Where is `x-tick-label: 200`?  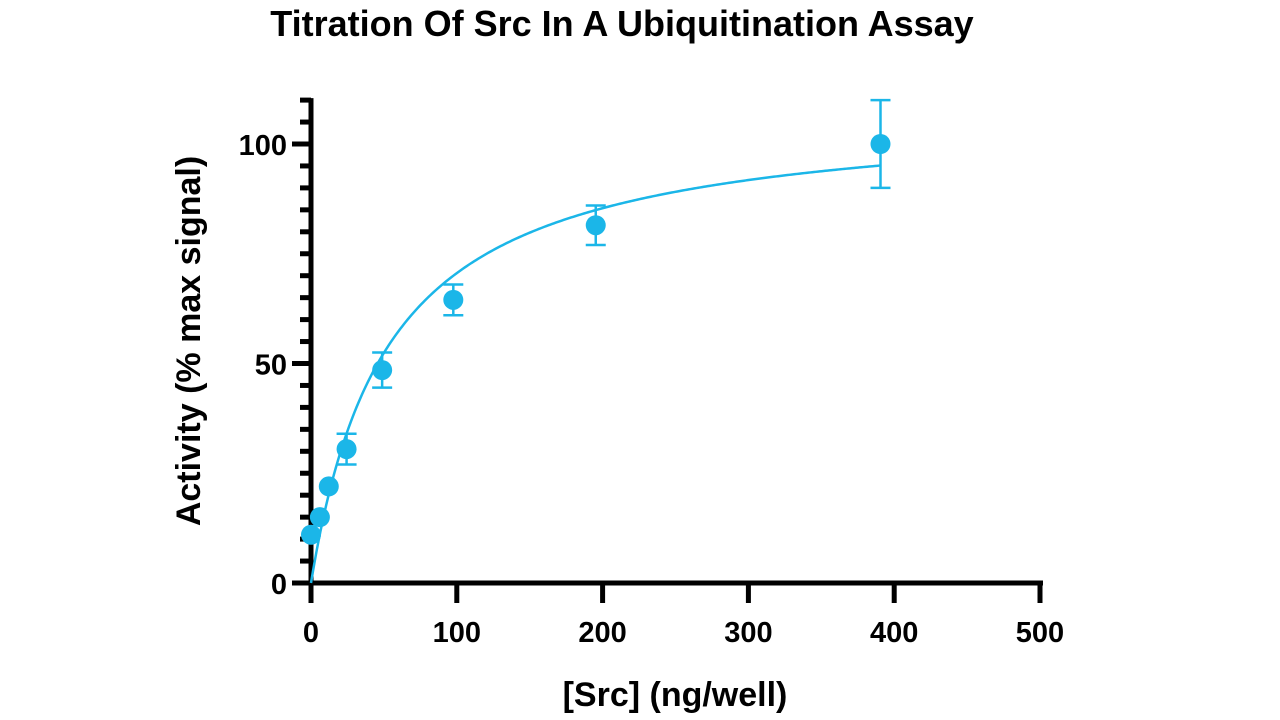
x-tick-label: 200 is located at coordinates (602, 633).